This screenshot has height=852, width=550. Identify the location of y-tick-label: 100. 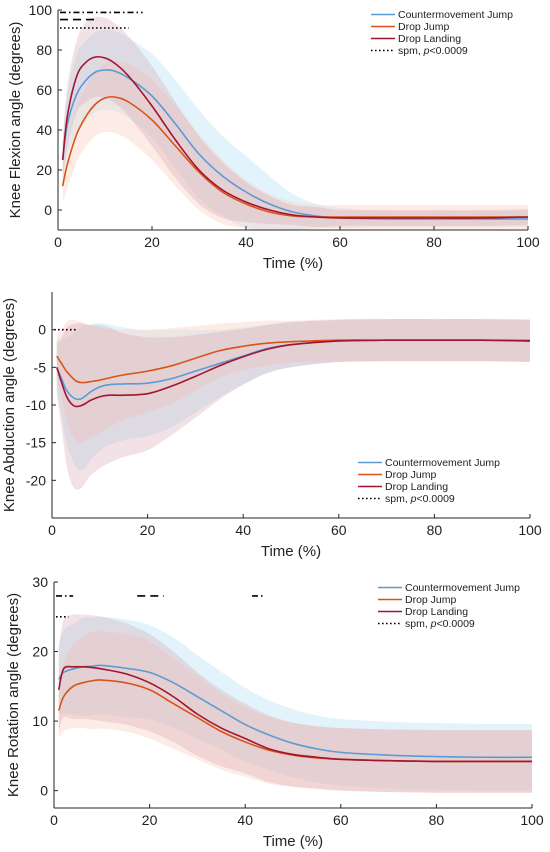
(41, 10).